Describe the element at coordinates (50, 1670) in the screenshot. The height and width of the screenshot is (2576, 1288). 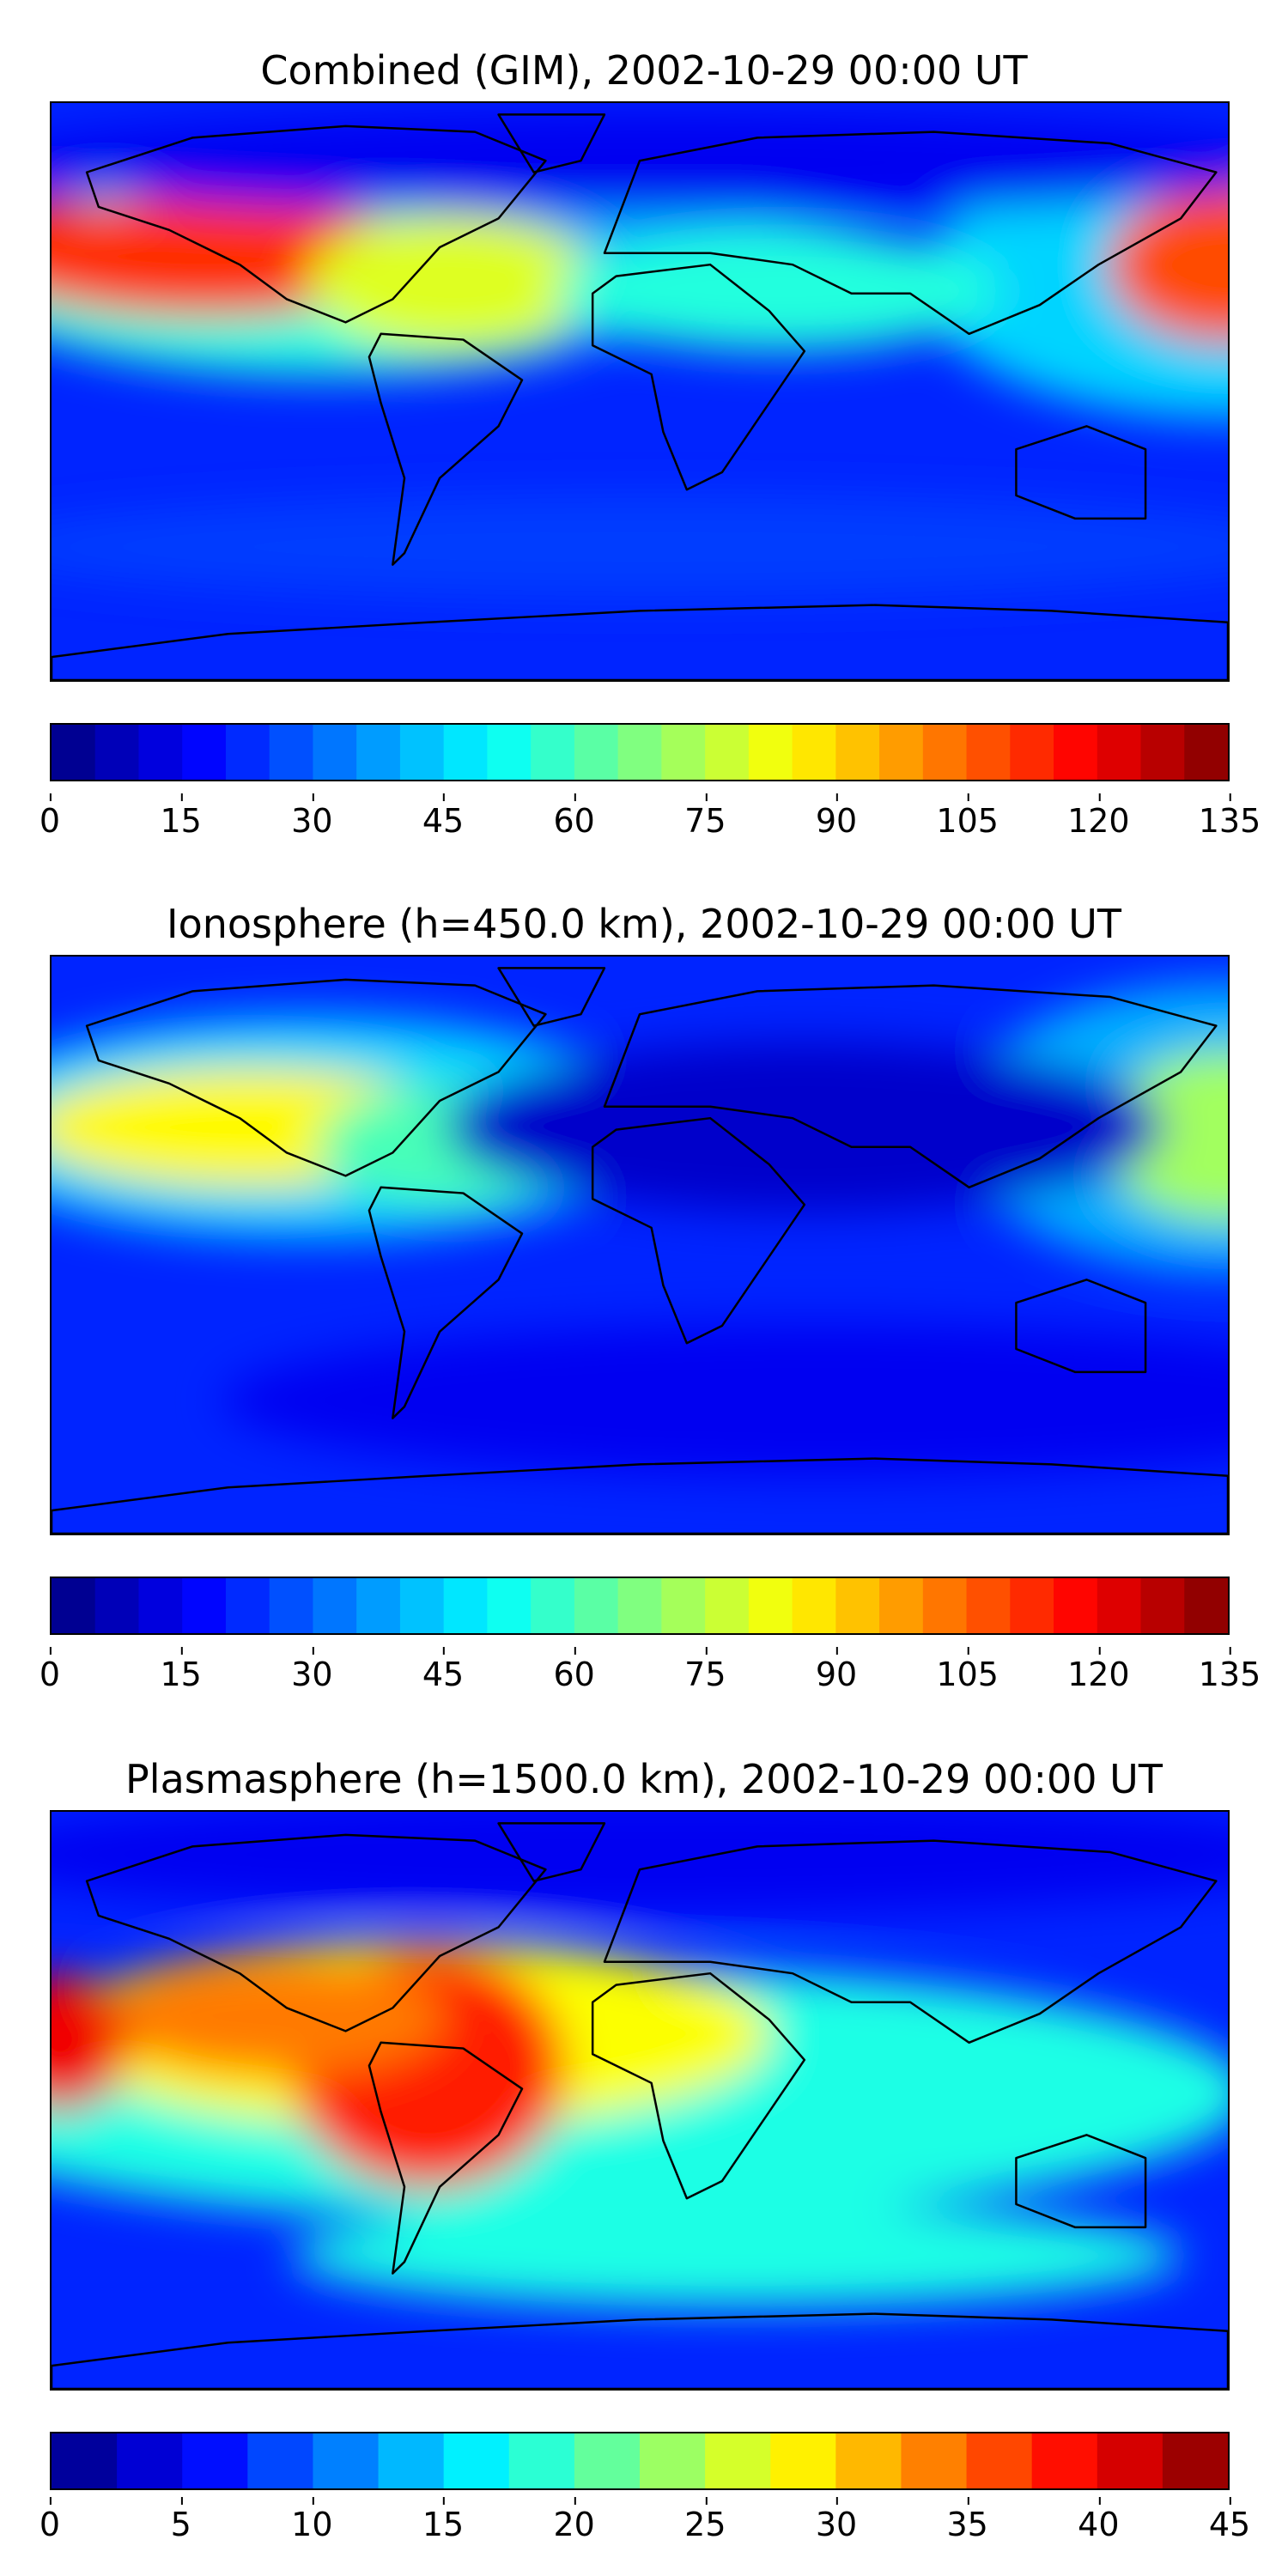
I see `colorbar-tick-label: 0` at that location.